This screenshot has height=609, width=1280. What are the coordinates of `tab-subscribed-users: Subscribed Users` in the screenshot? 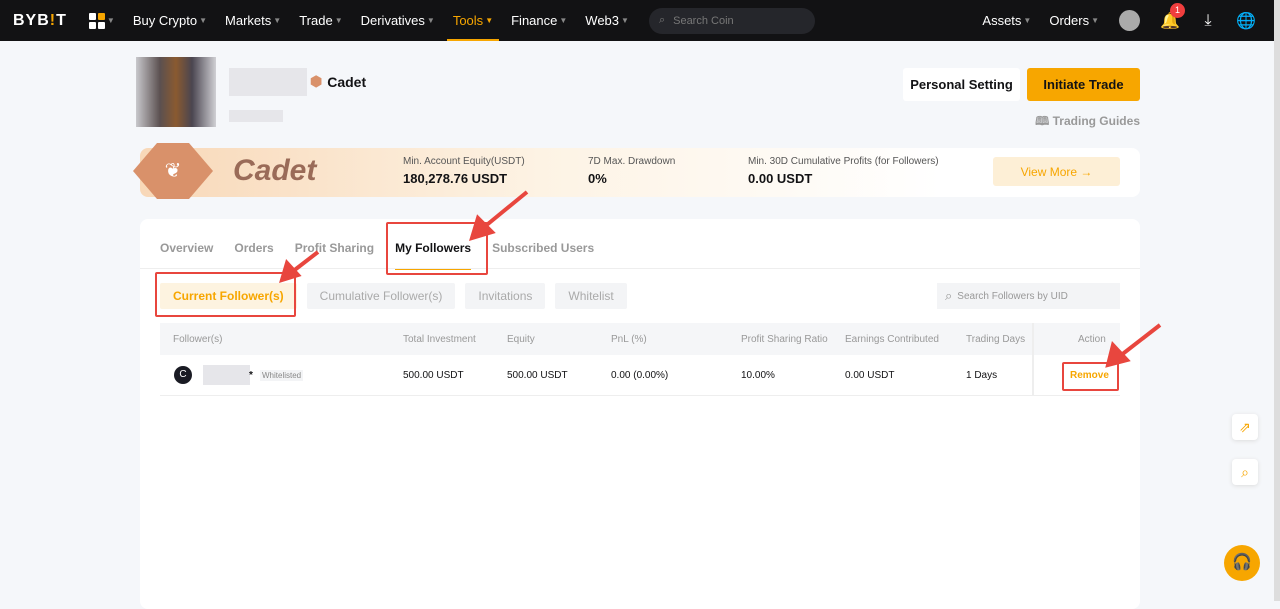 It's located at (543, 248).